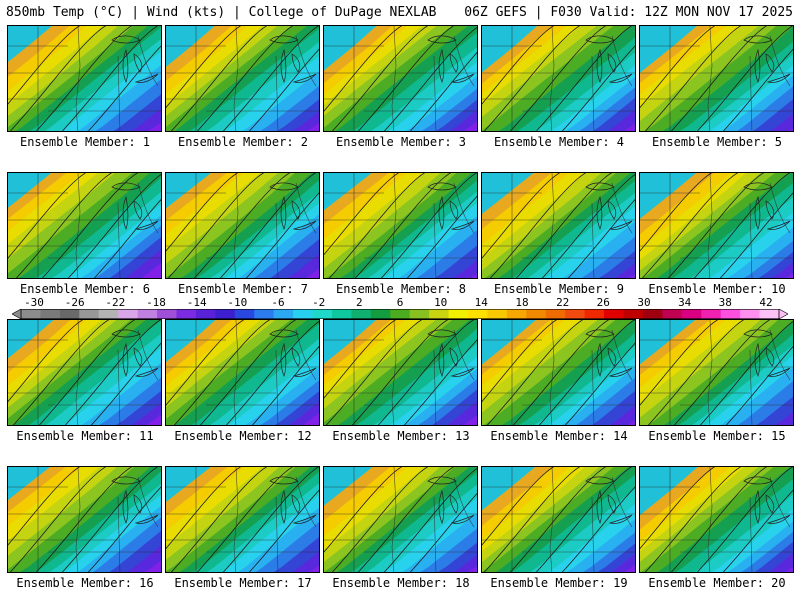 The width and height of the screenshot is (800, 600). I want to click on colorbar-tick-label: -2, so click(319, 302).